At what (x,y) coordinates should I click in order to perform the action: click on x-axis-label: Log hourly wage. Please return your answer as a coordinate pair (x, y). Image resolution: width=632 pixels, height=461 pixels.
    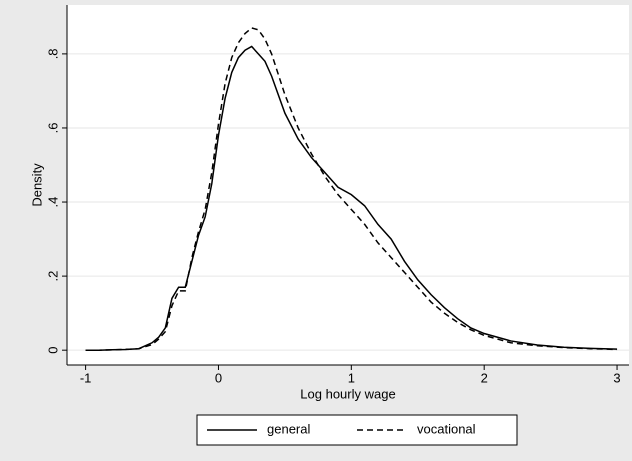
    Looking at the image, I should click on (347, 393).